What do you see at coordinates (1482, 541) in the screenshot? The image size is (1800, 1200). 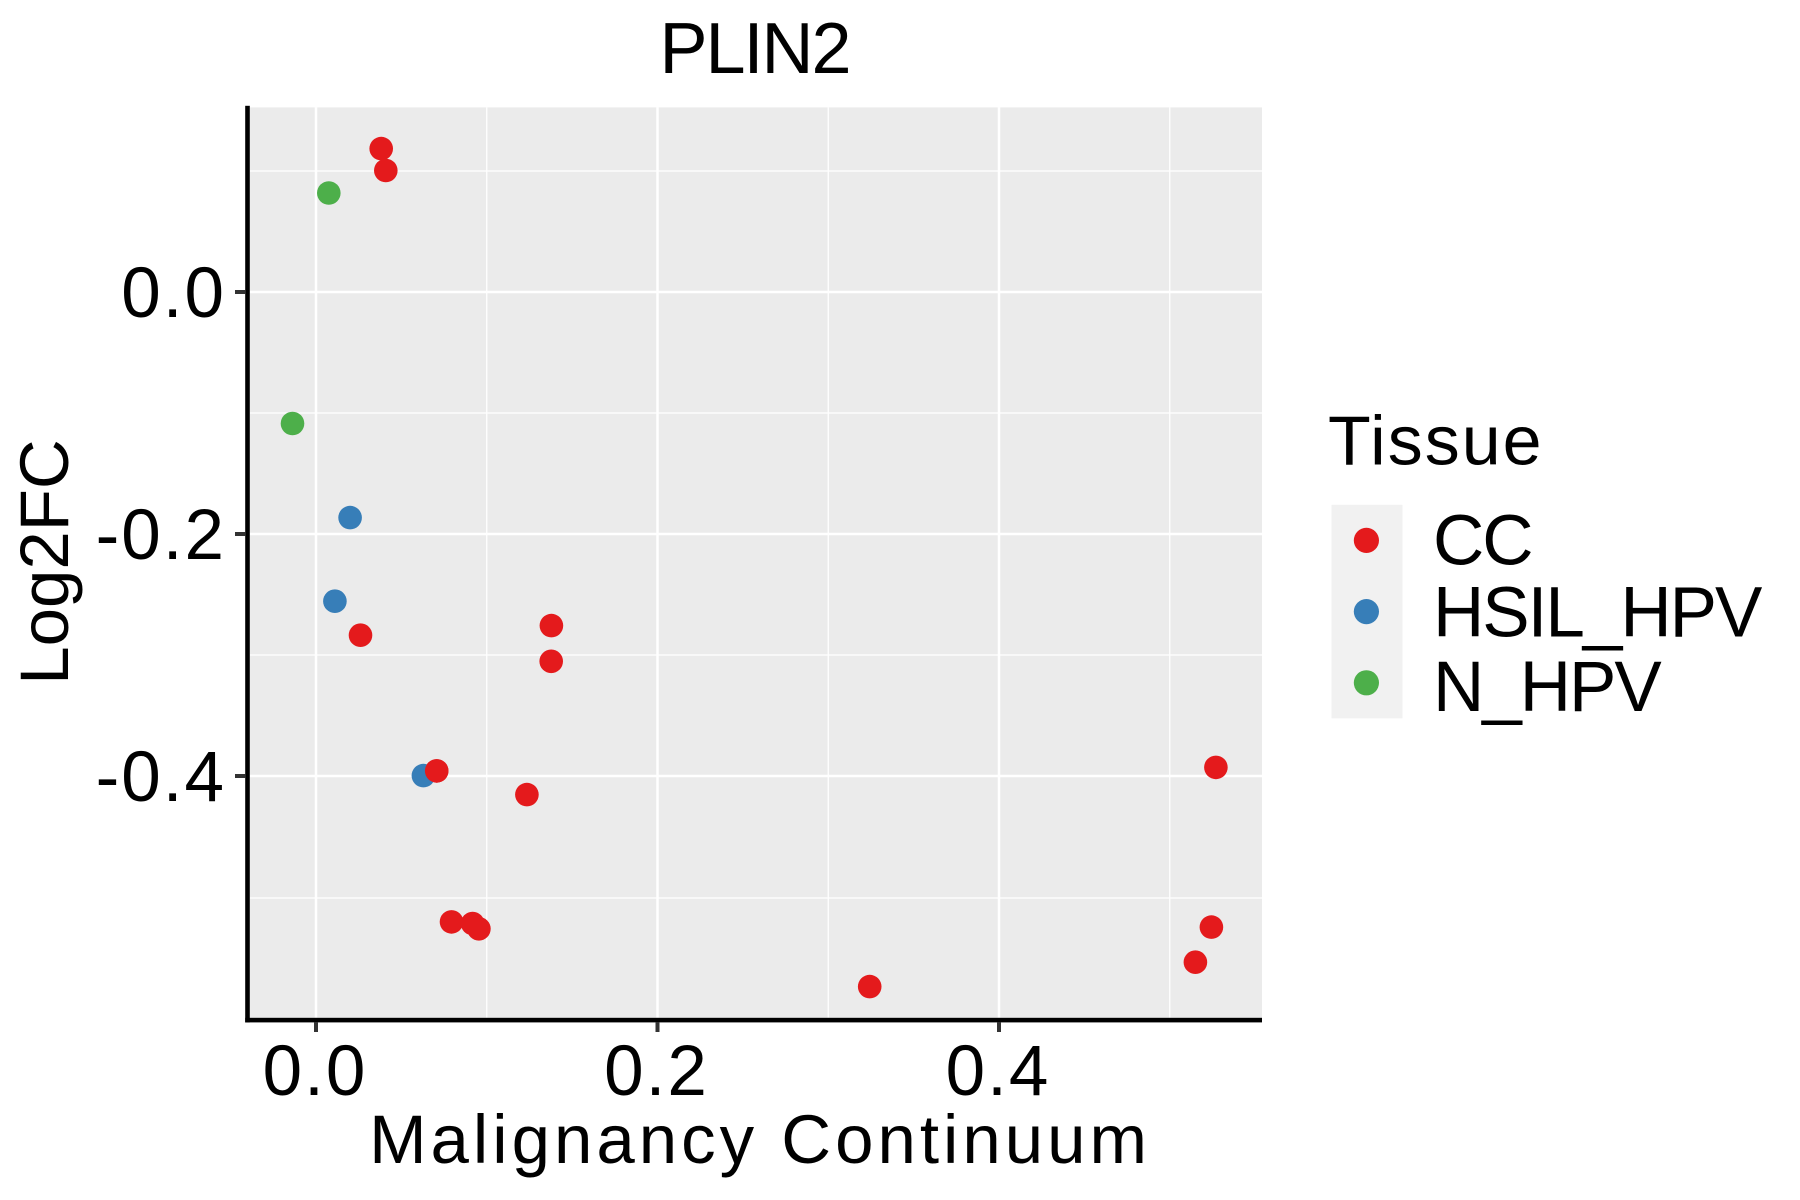 I see `svg-text: CC` at bounding box center [1482, 541].